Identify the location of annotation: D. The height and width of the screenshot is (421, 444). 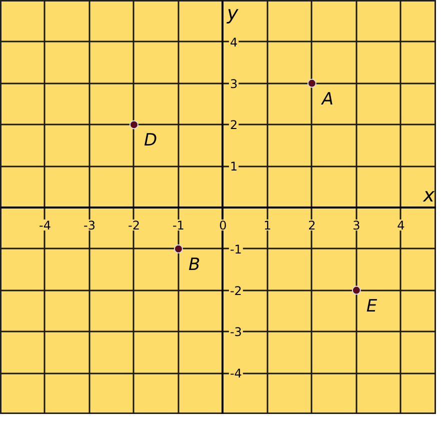
(151, 140).